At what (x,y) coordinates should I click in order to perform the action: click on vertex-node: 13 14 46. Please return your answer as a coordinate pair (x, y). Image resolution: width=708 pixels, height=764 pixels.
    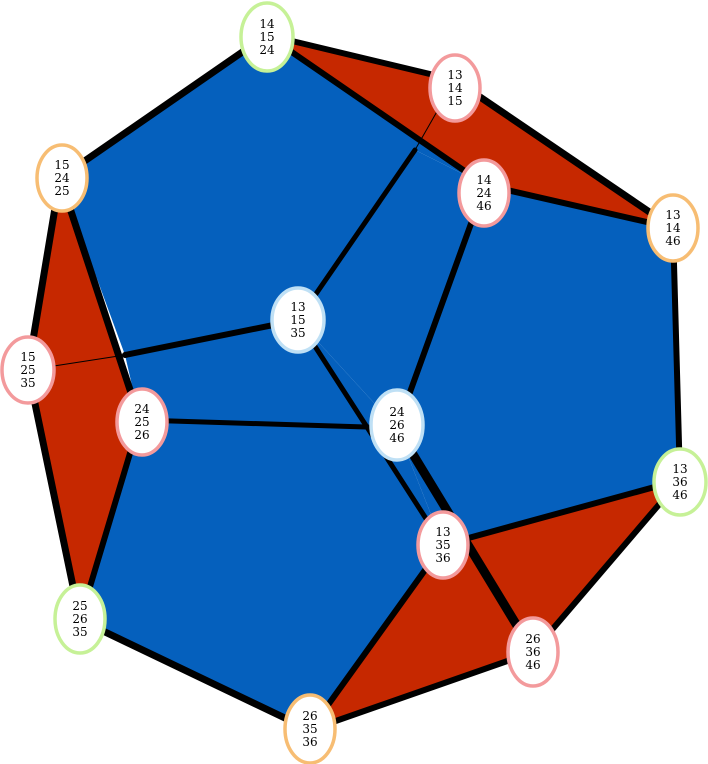
    Looking at the image, I should click on (673, 228).